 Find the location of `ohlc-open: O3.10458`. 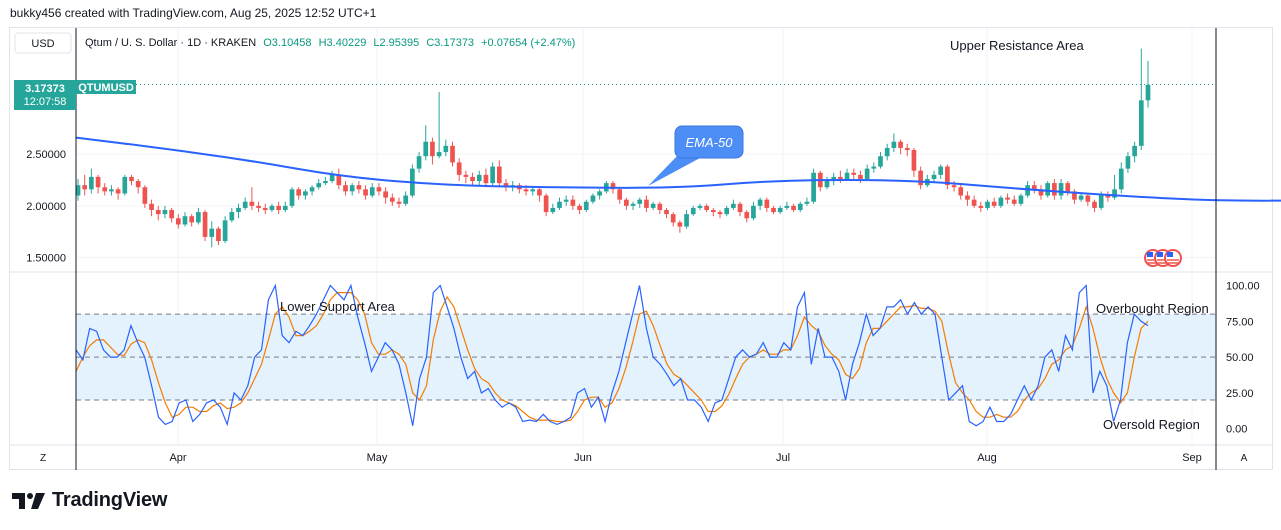

ohlc-open: O3.10458 is located at coordinates (287, 43).